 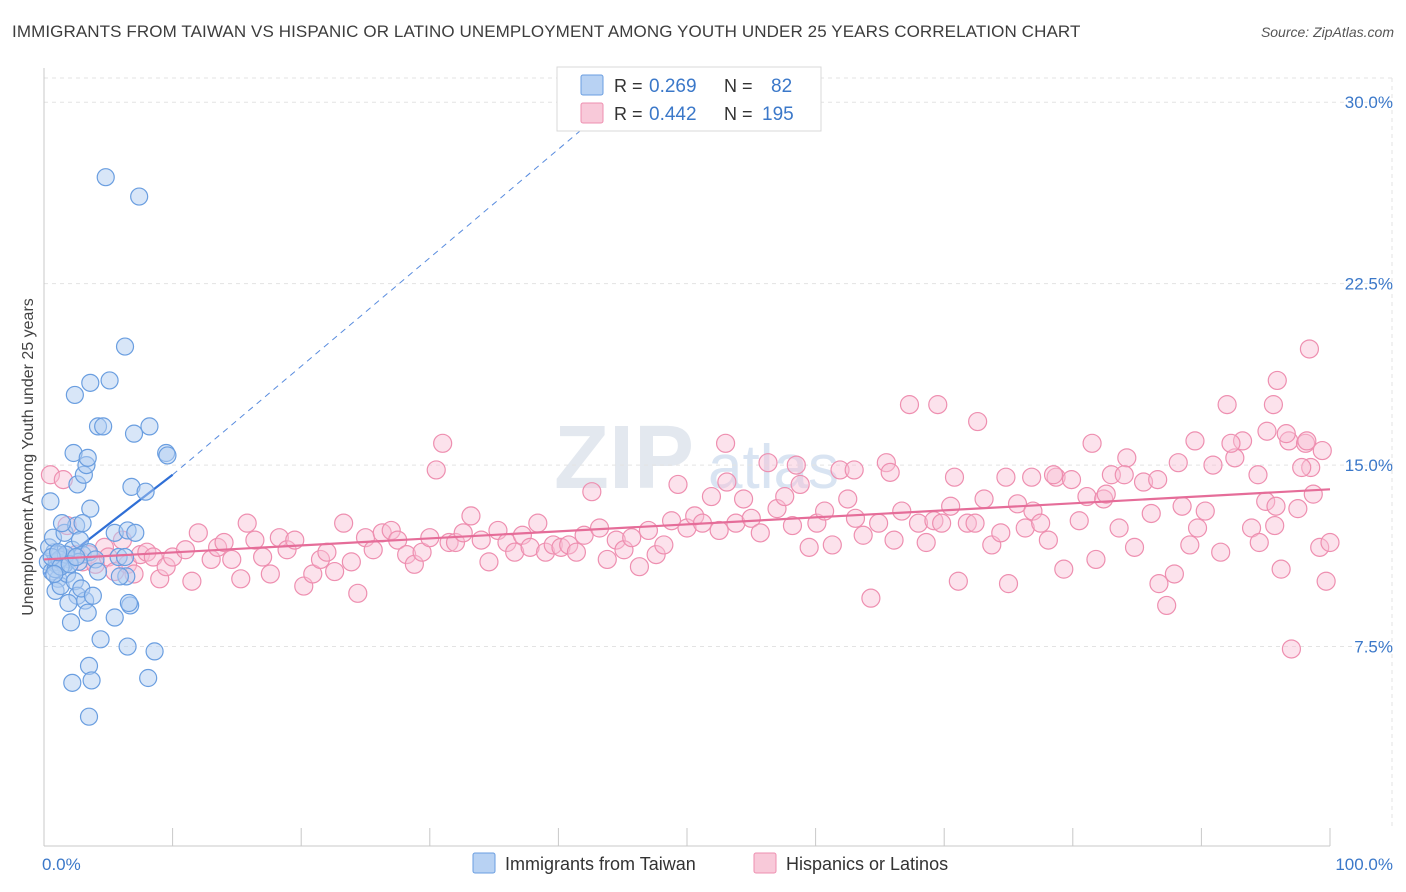 I want to click on y-tick-label: 22.5%, so click(x=1369, y=284).